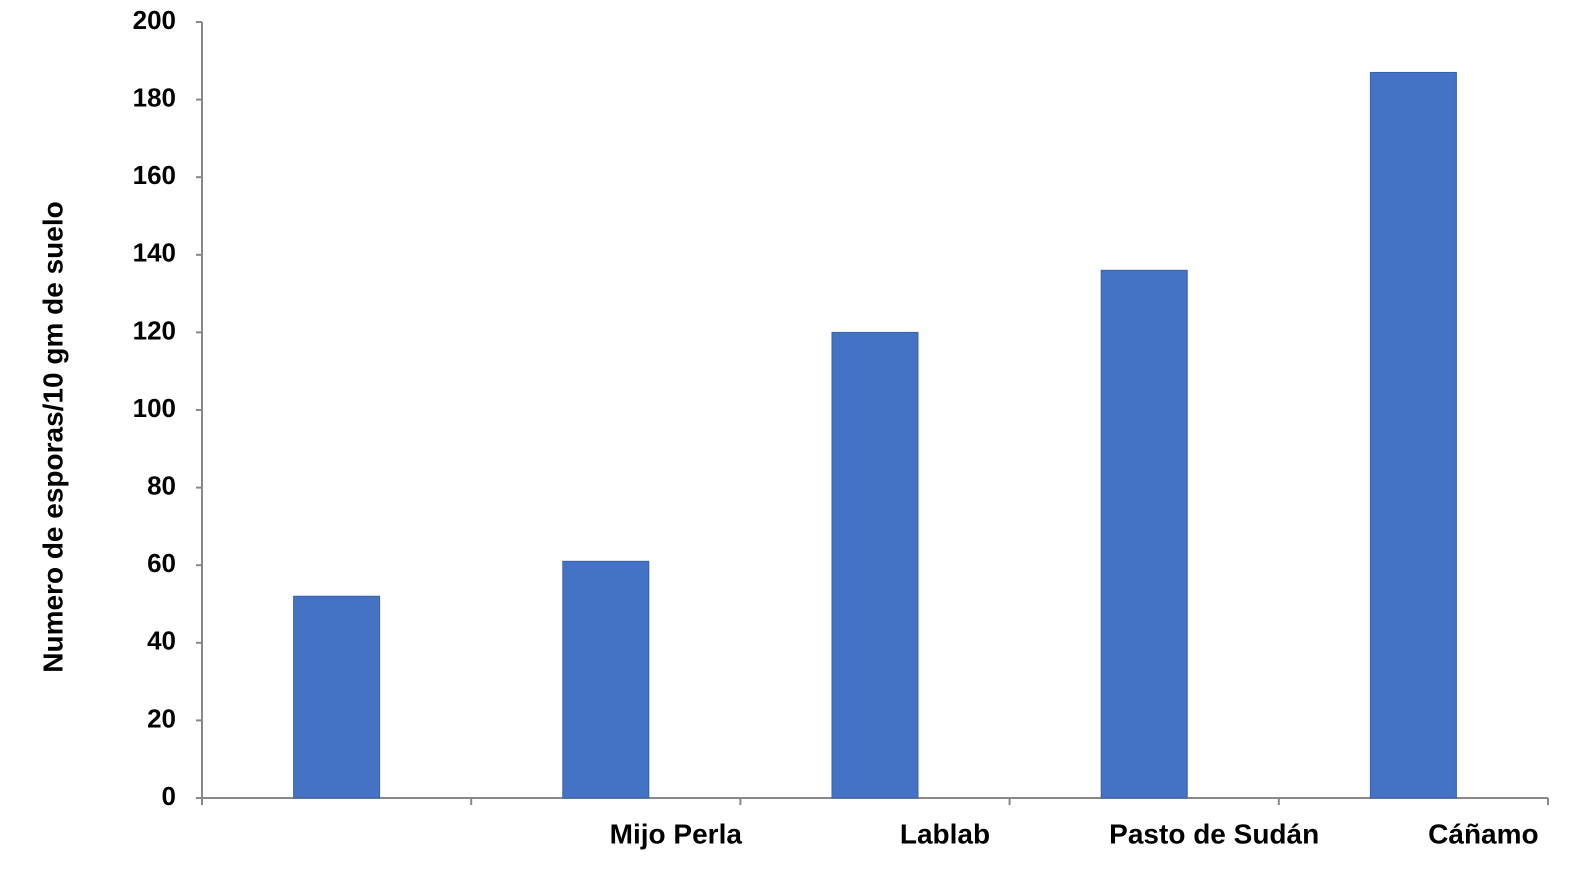 The height and width of the screenshot is (870, 1572). I want to click on y-tick-label: 80, so click(161, 485).